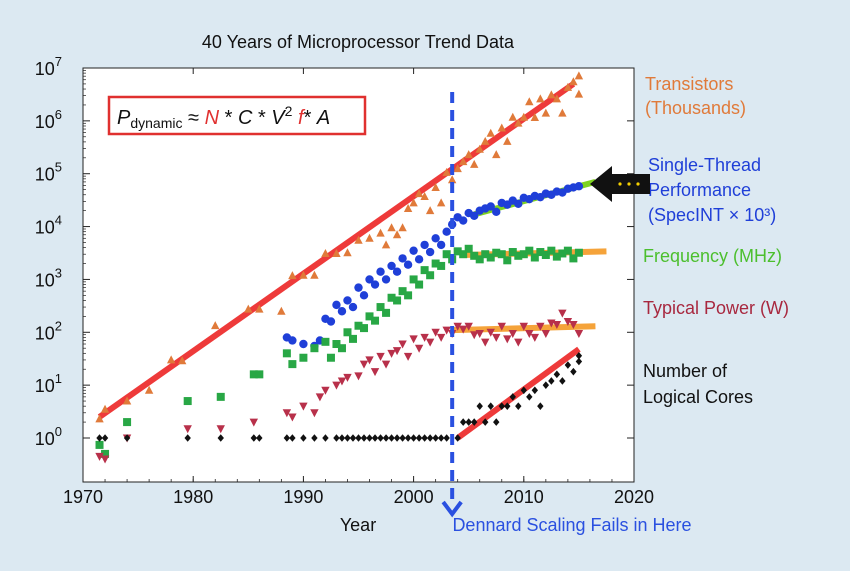 The image size is (850, 571). What do you see at coordinates (245, 118) in the screenshot?
I see `formula-c: C` at bounding box center [245, 118].